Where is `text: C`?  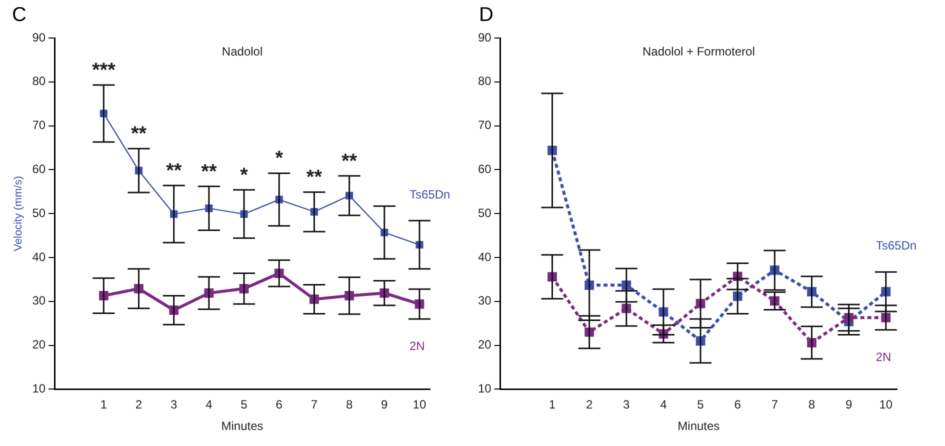
text: C is located at coordinates (19, 15).